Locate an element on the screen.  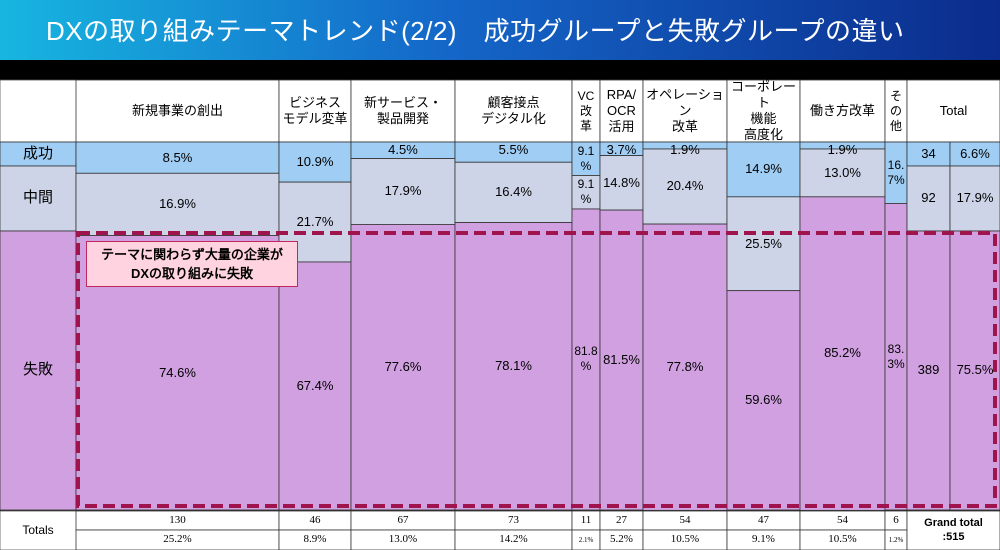
data-label-success: 4.5% is located at coordinates (403, 149).